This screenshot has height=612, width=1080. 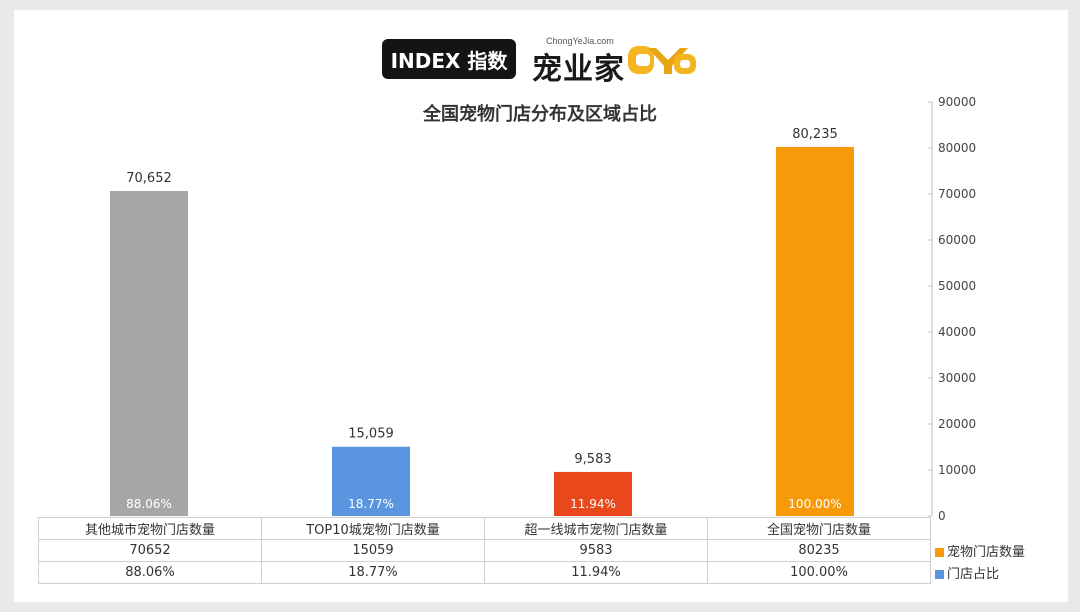 I want to click on legend-label: 门店占比, so click(x=973, y=574).